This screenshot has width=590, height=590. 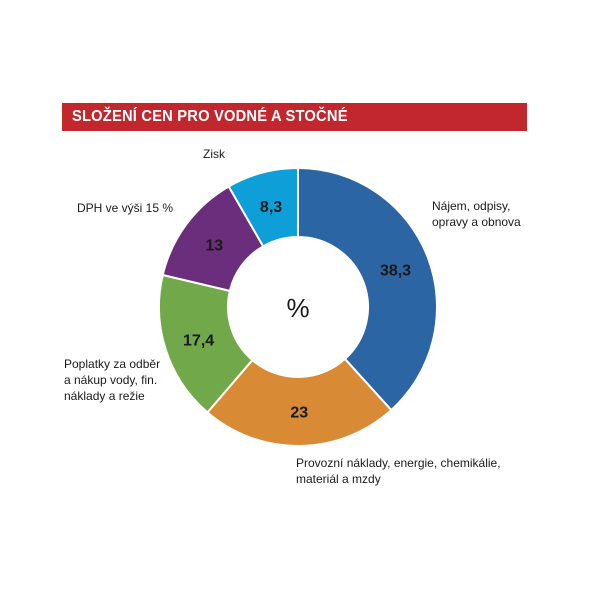 I want to click on slice-value-label: 13, so click(x=214, y=246).